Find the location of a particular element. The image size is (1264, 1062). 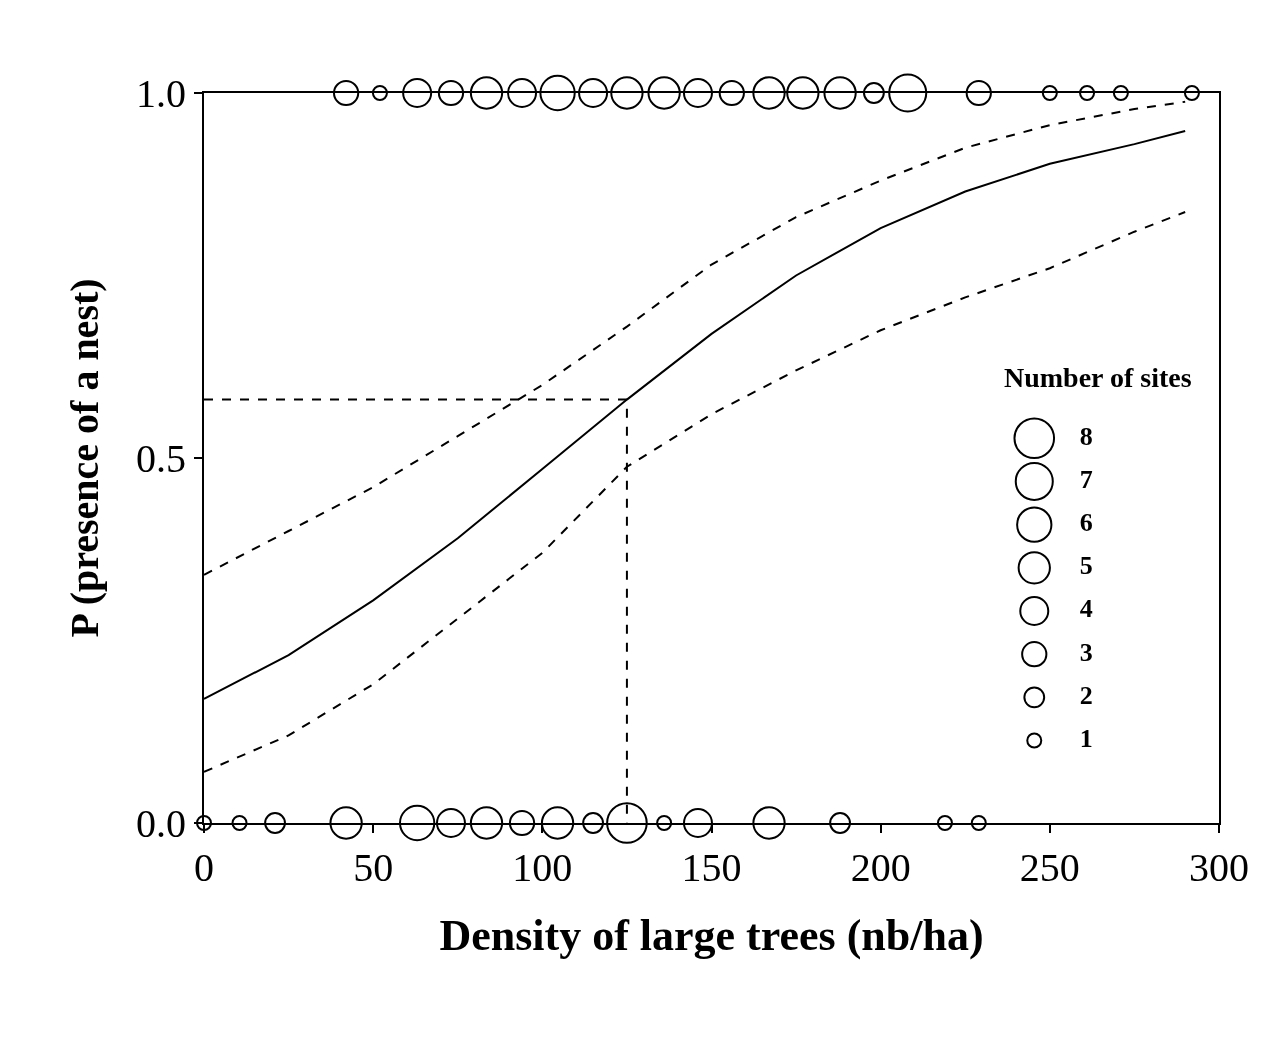

legend-label: 1 is located at coordinates (1086, 739).